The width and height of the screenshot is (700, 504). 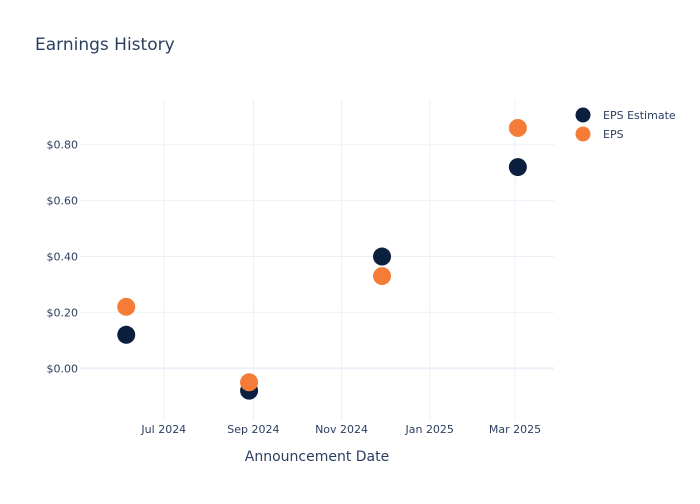 What do you see at coordinates (625, 124) in the screenshot?
I see `legend: EPS Estimate EPS` at bounding box center [625, 124].